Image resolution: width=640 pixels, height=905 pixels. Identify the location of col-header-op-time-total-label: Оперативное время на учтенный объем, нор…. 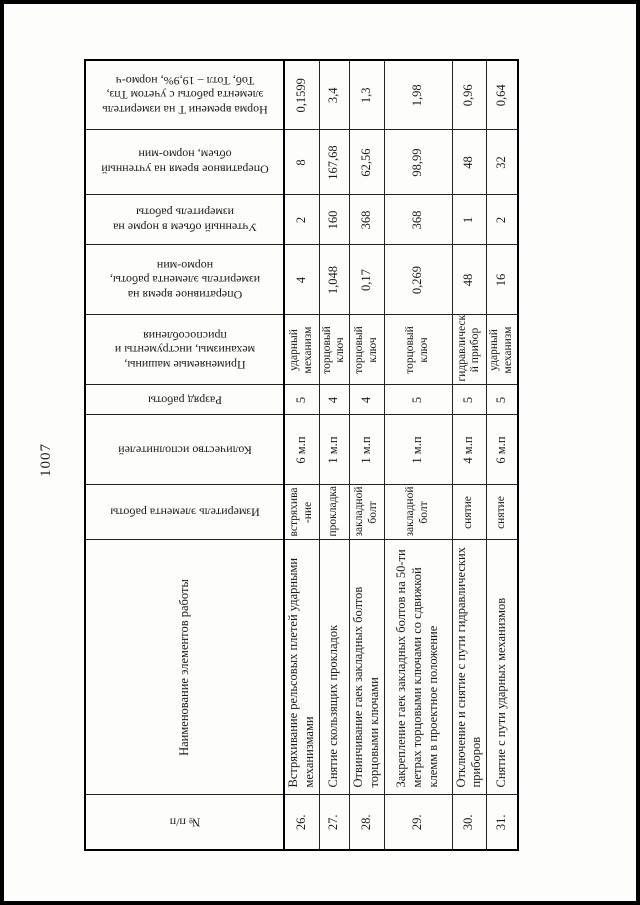
(184, 163).